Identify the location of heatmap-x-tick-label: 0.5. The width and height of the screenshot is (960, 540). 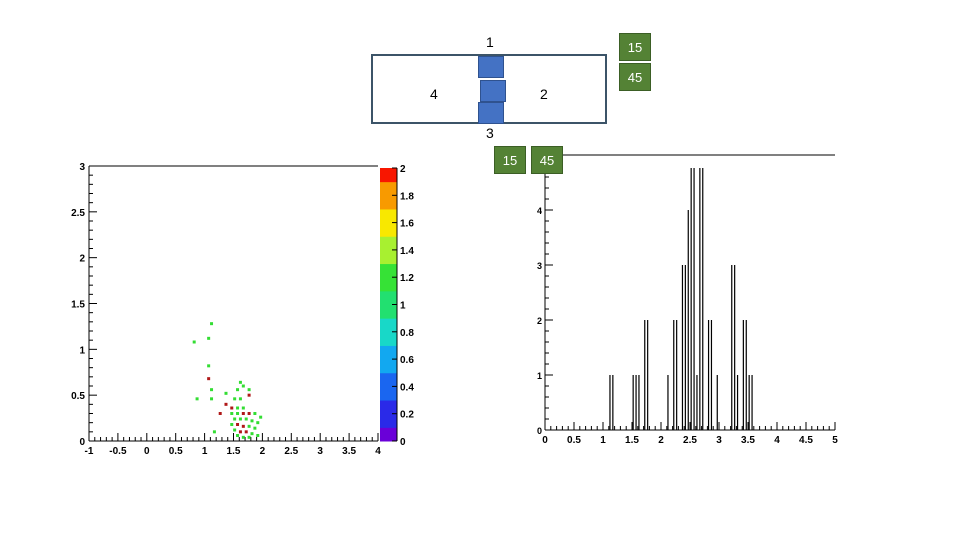
(176, 451).